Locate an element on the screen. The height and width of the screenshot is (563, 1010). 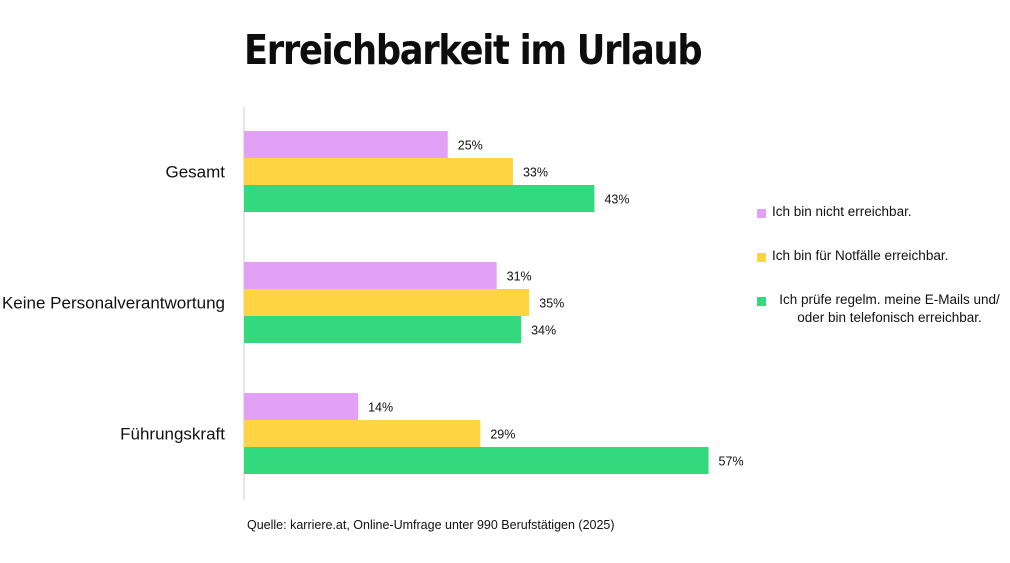
legend-label-emergency: Ich bin für Notfälle erreichbar. is located at coordinates (860, 255).